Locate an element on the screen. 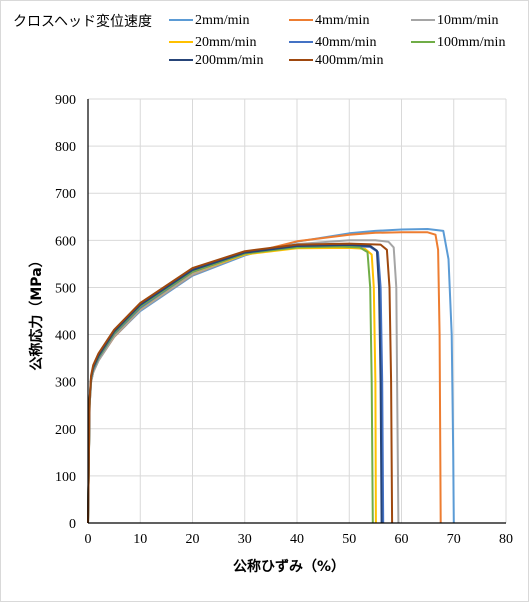  legend-label: 200mm/min is located at coordinates (229, 60).